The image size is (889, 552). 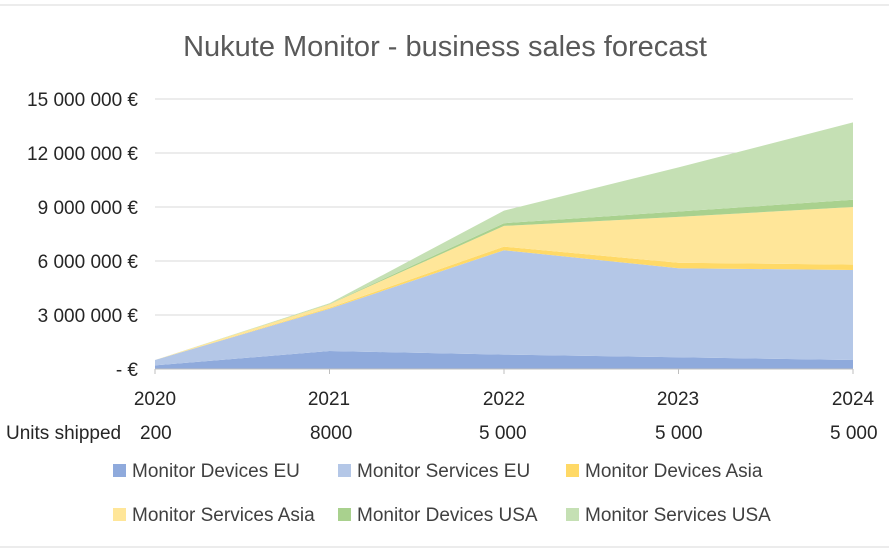 What do you see at coordinates (127, 370) in the screenshot?
I see `y-tick-label: - €` at bounding box center [127, 370].